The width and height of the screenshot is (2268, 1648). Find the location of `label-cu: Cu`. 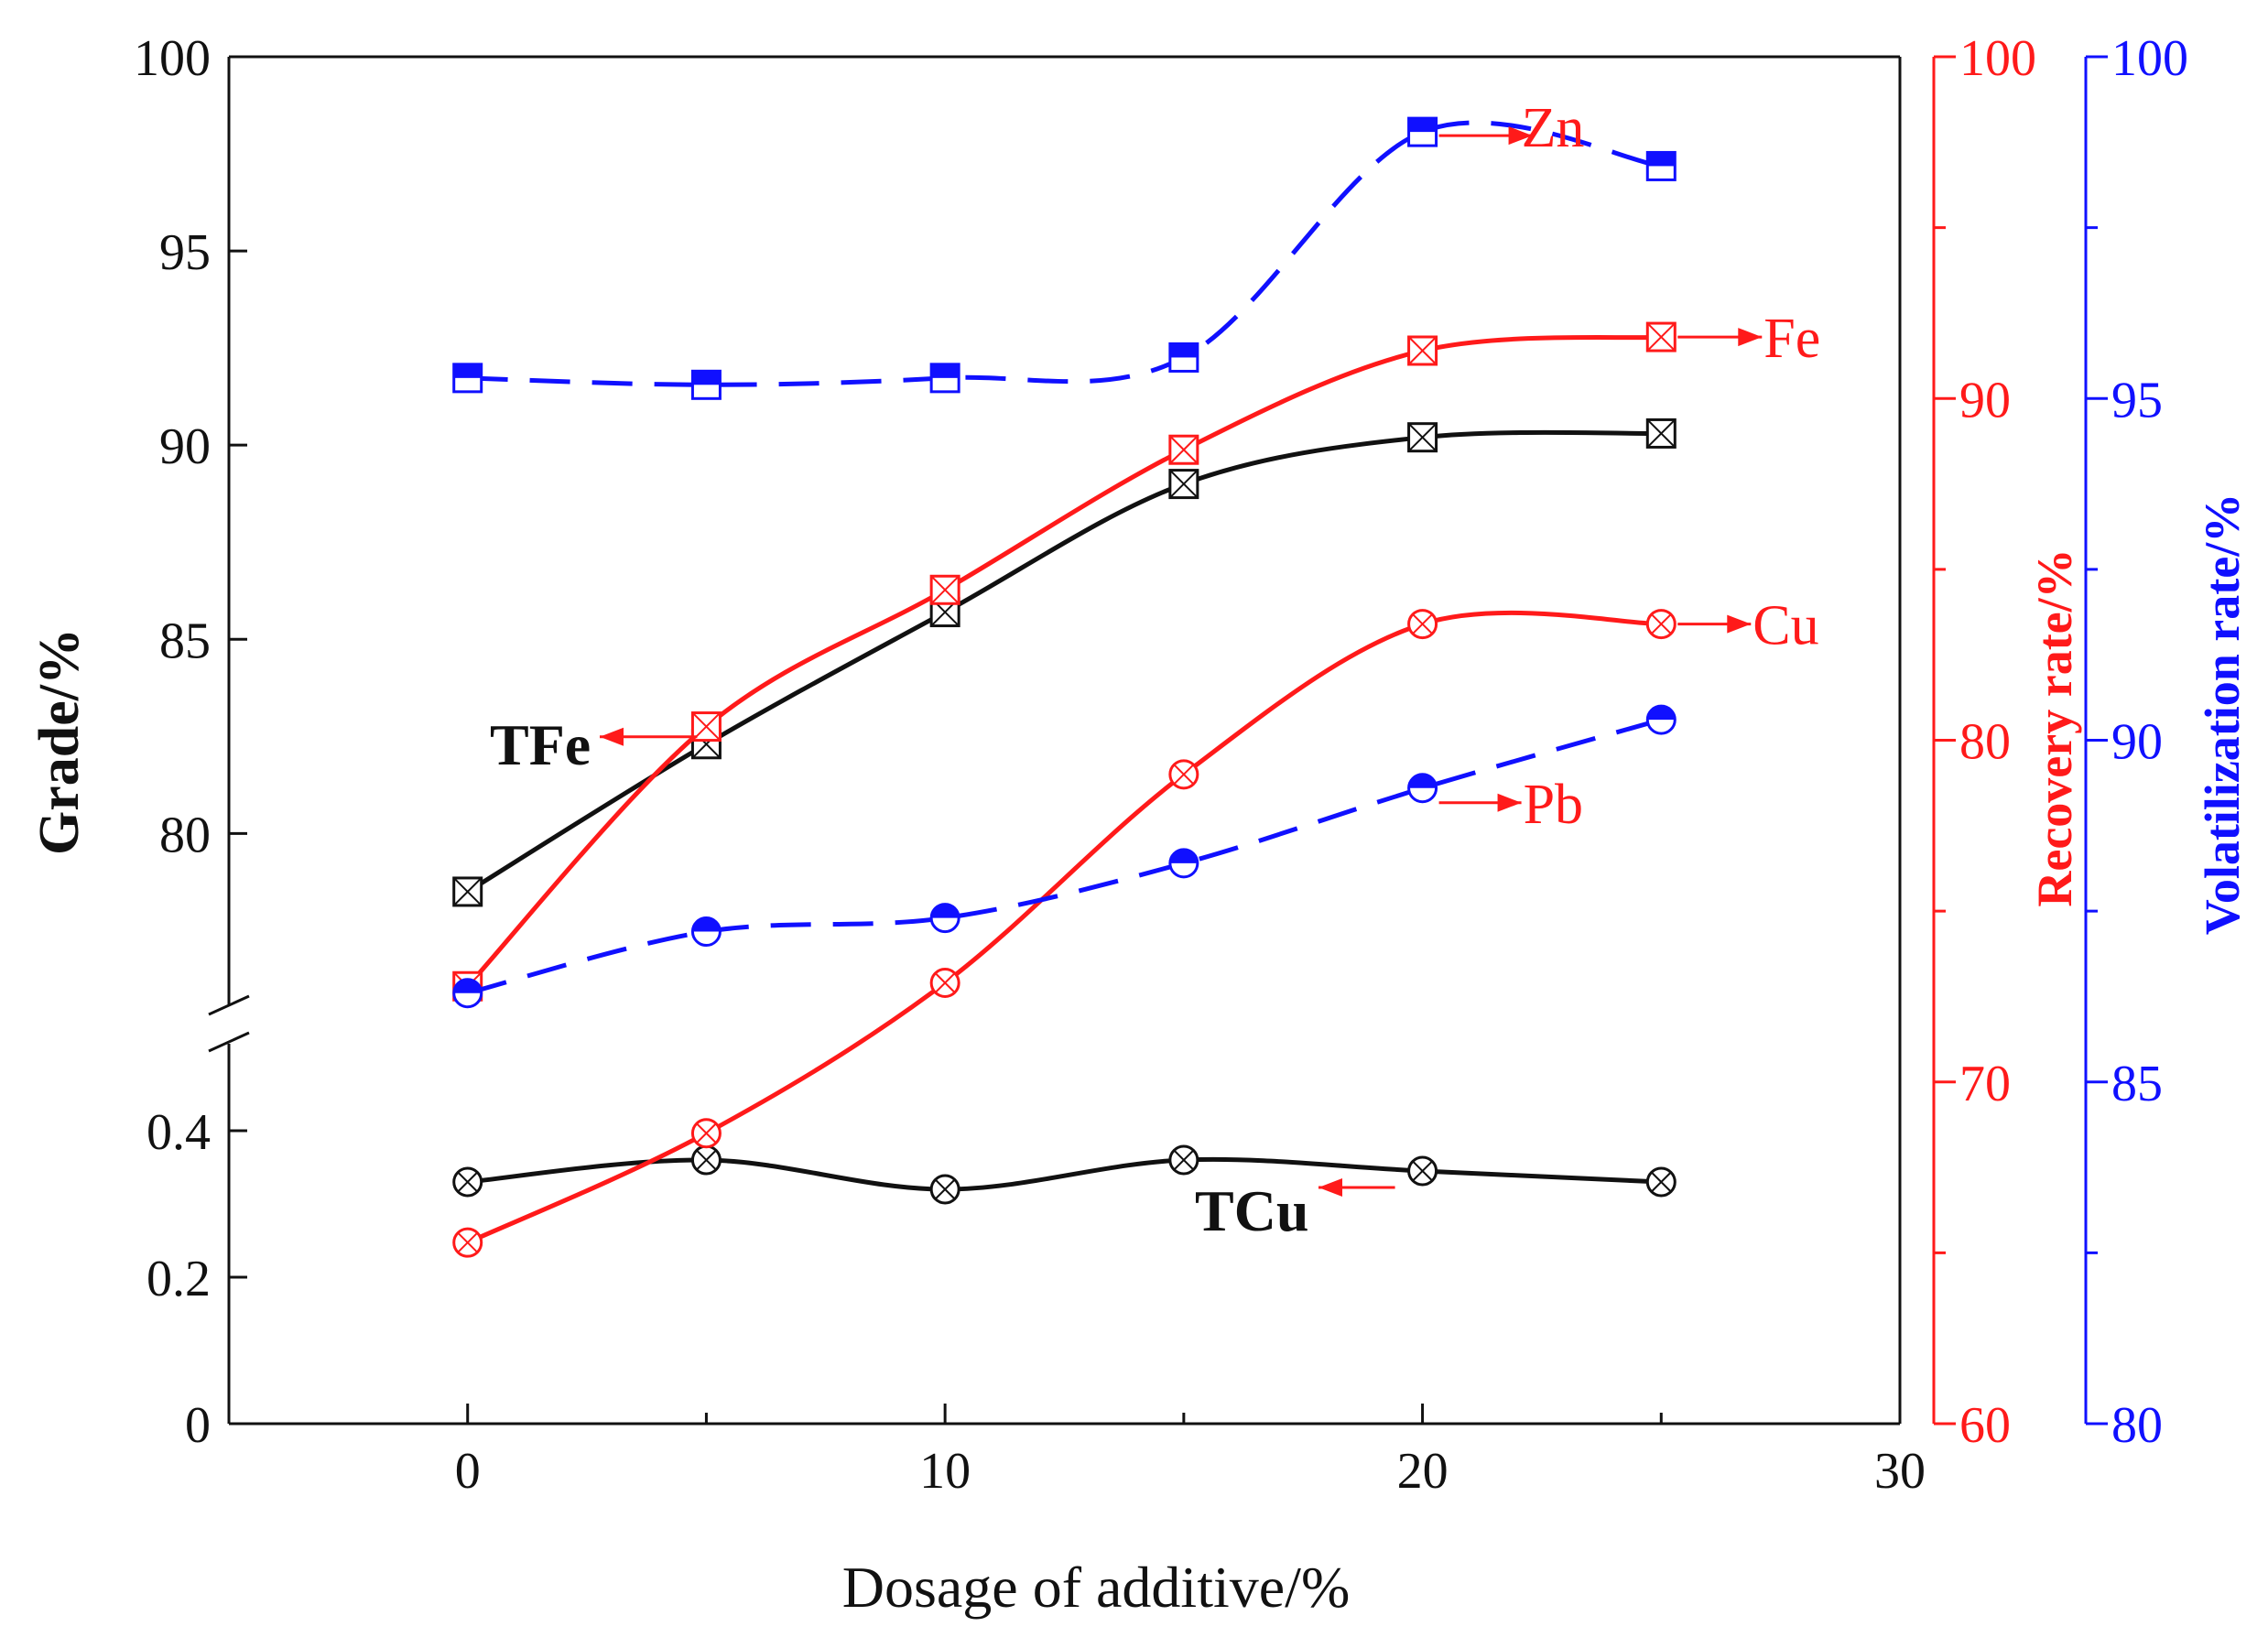

label-cu: Cu is located at coordinates (1786, 626).